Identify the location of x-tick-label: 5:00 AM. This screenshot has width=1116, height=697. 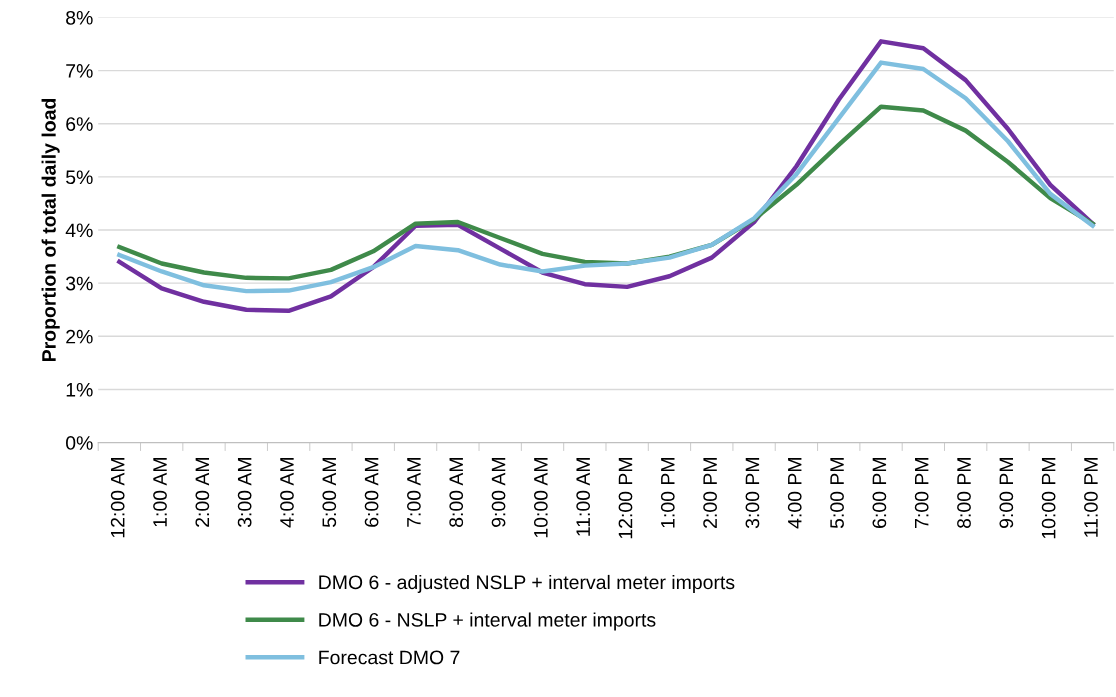
(329, 493).